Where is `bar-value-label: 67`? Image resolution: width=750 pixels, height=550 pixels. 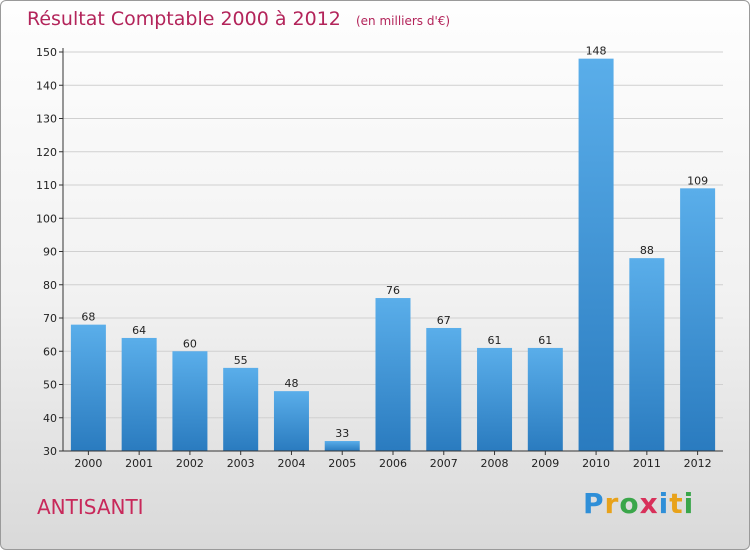
bar-value-label: 67 is located at coordinates (444, 320).